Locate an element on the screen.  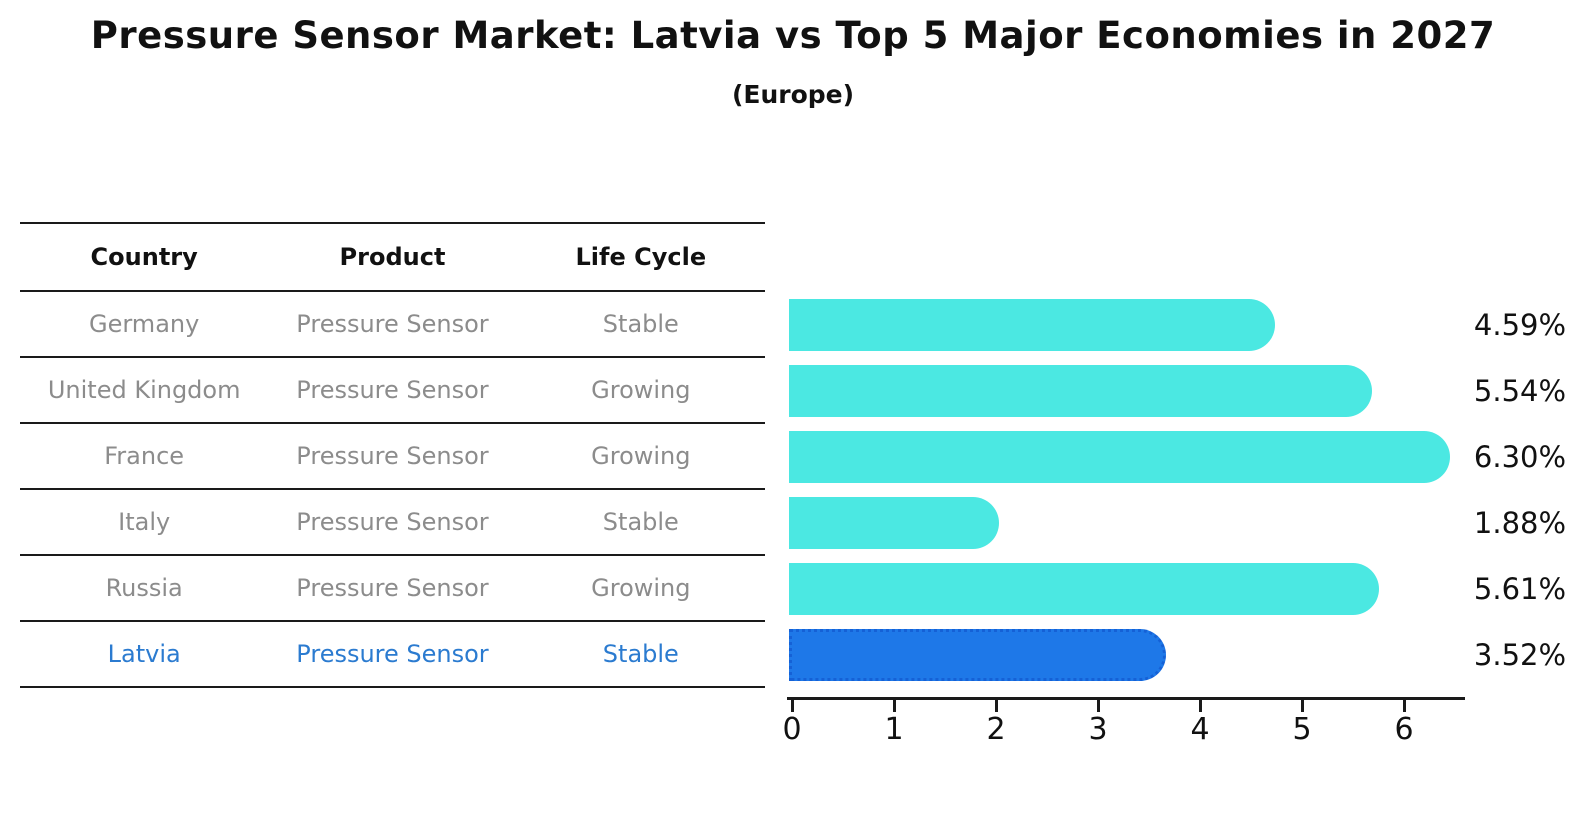
table-row-russia: Russia Pressure Sensor Growing is located at coordinates (392, 589).